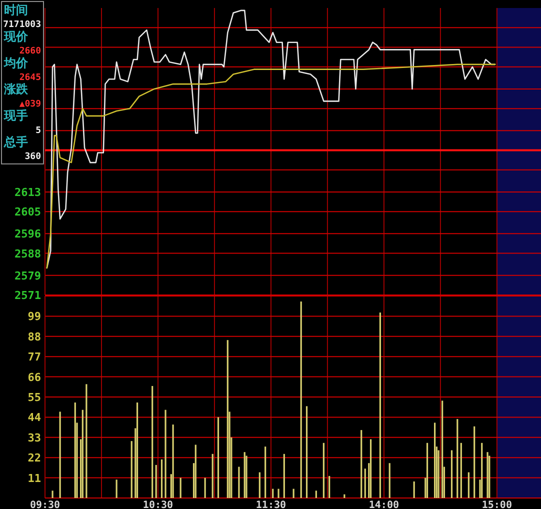  Describe the element at coordinates (27, 212) in the screenshot. I see `y-tick-label: 2605` at that location.